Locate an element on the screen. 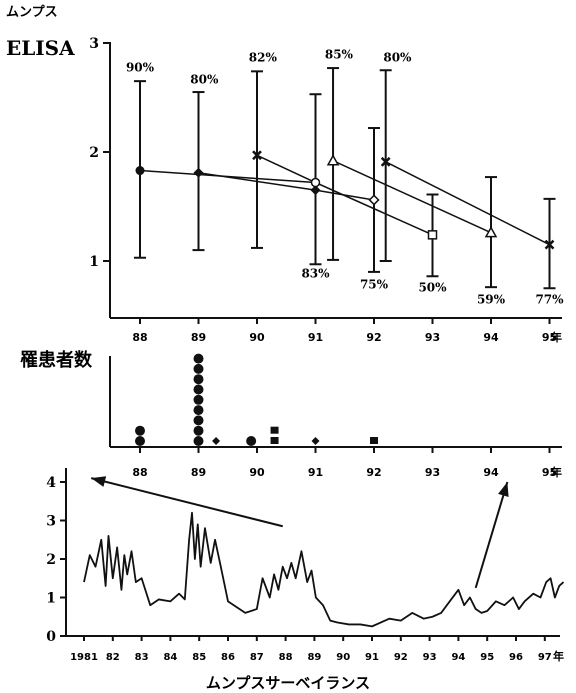  percent-label: 75% is located at coordinates (374, 284).